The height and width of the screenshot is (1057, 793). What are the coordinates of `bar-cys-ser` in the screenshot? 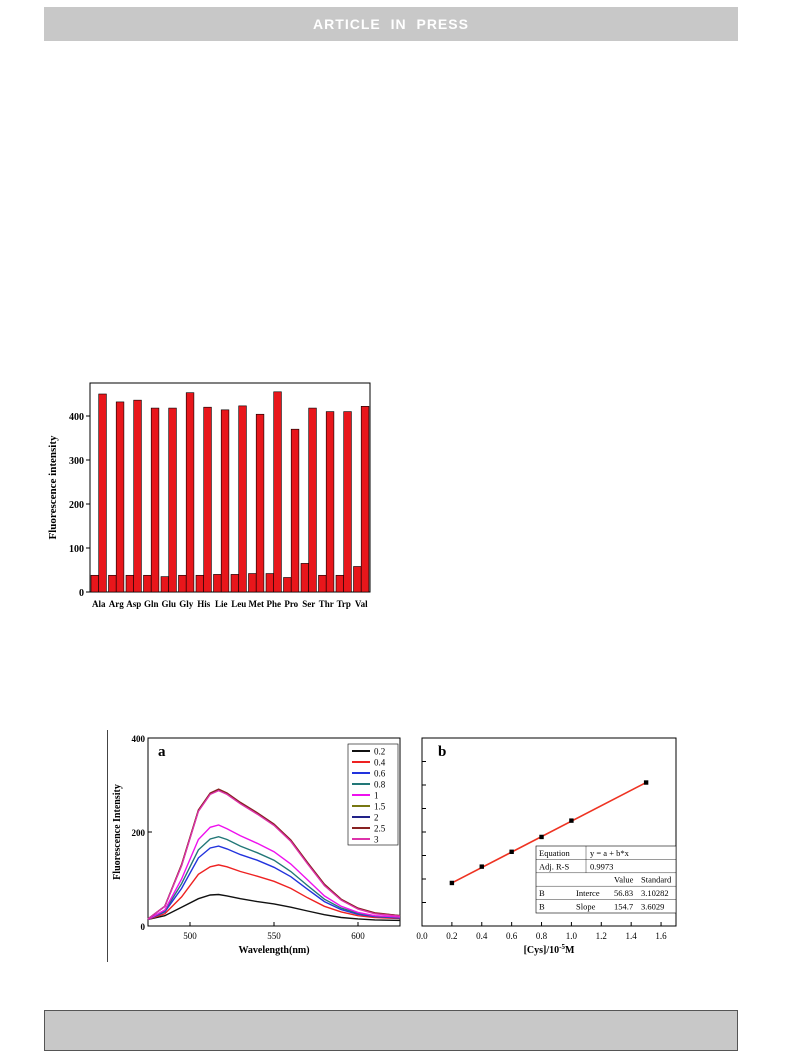 It's located at (312, 500).